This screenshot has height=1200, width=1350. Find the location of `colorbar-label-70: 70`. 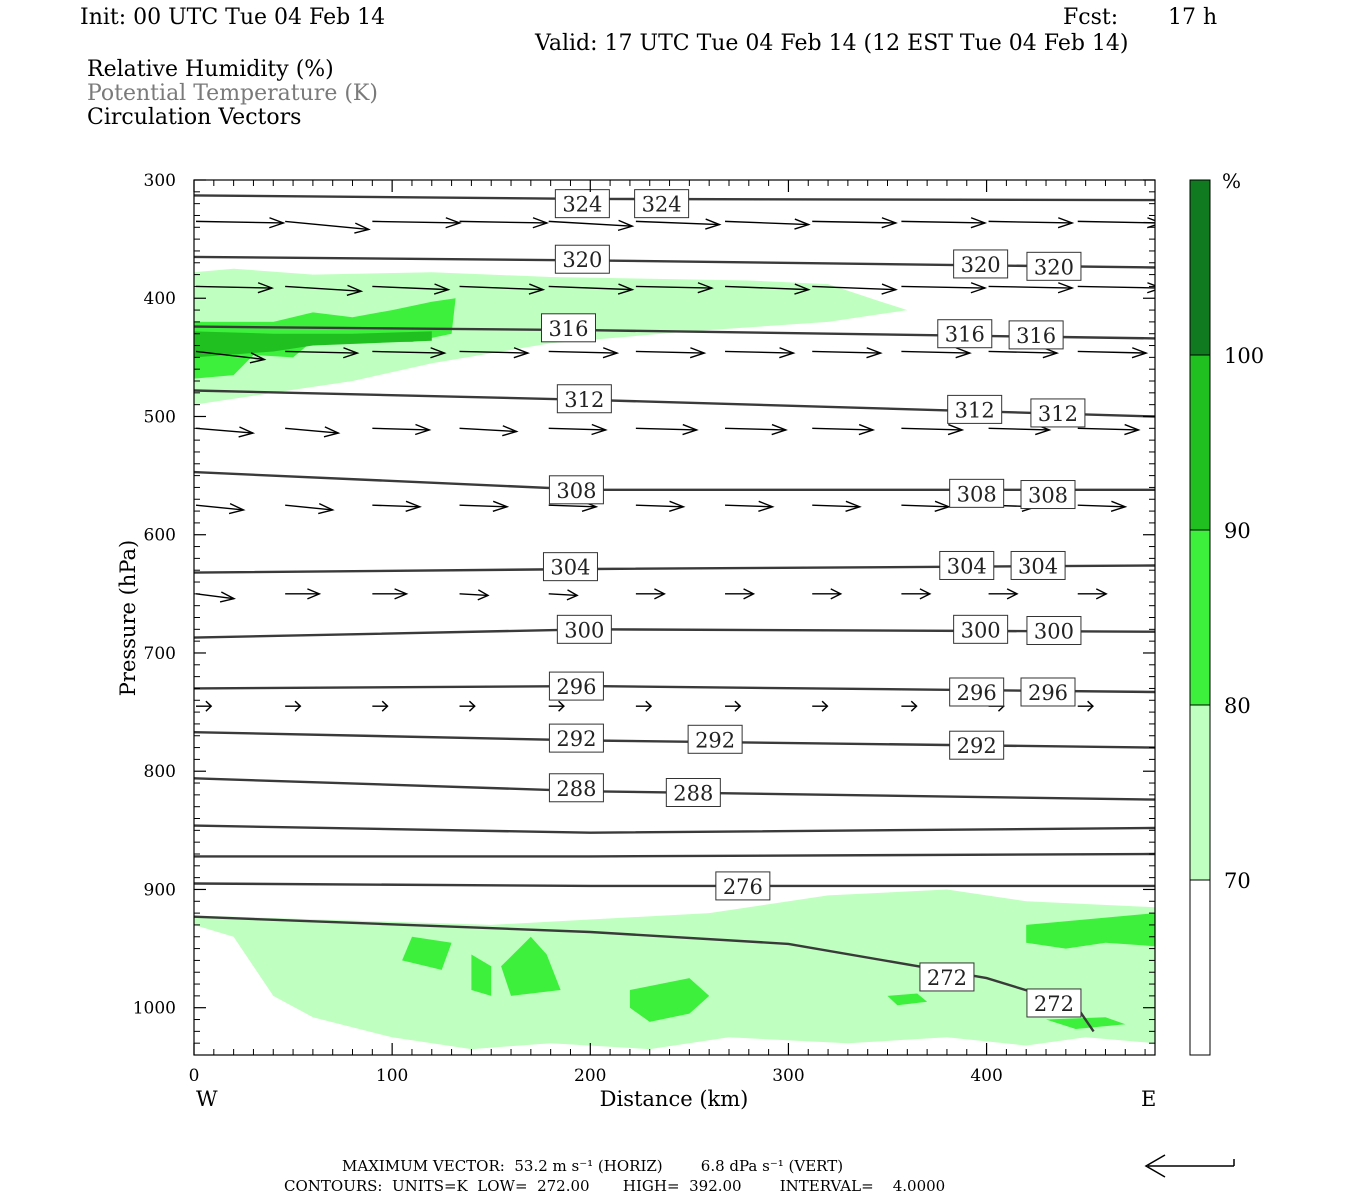

colorbar-label-70: 70 is located at coordinates (1237, 881).